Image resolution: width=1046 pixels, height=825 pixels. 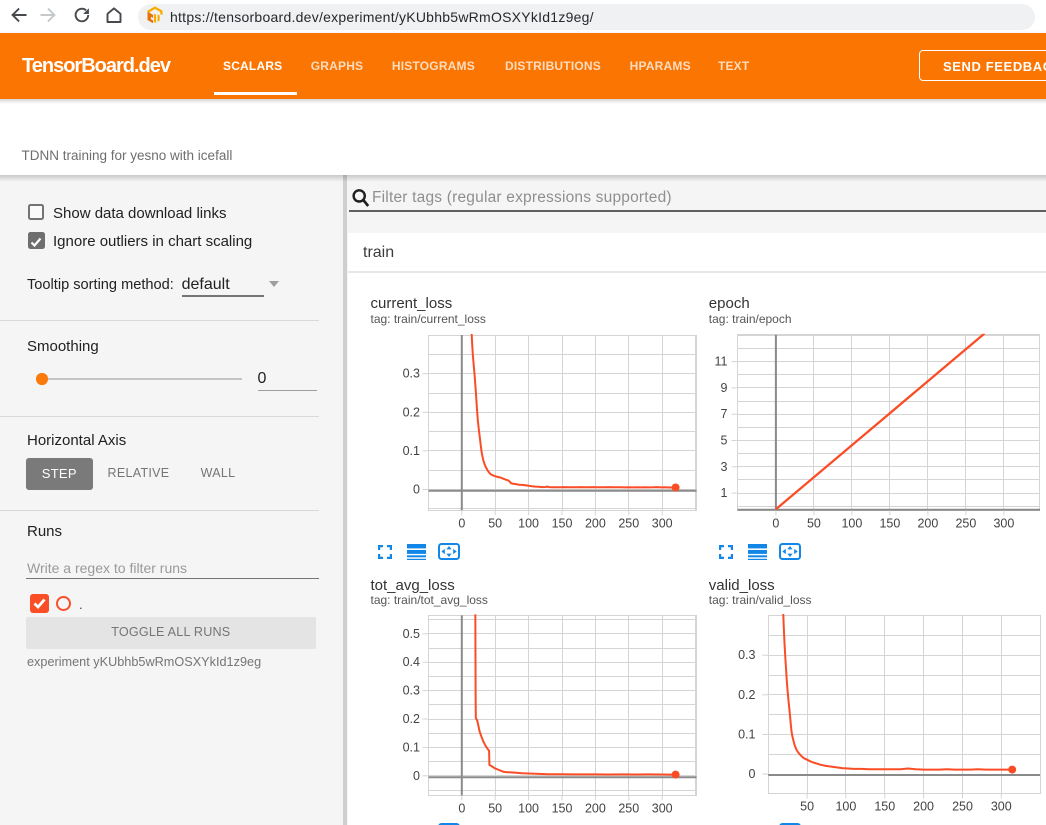 I want to click on svg-text: 11, so click(x=721, y=362).